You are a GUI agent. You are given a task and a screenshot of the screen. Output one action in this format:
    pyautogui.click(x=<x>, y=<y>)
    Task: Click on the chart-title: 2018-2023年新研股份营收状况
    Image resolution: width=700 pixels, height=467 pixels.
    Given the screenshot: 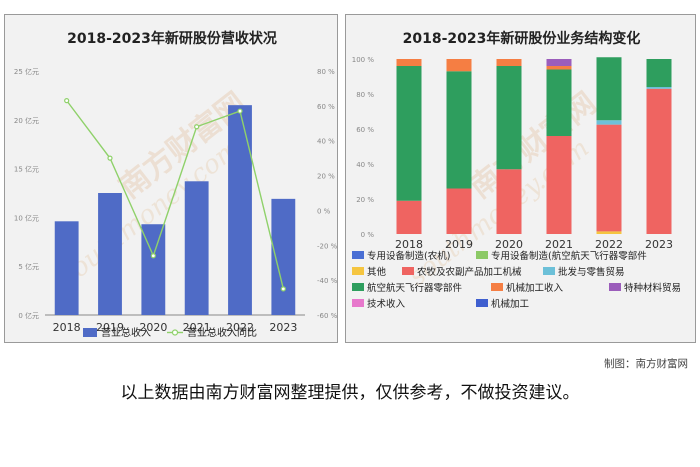 What is the action you would take?
    pyautogui.click(x=172, y=38)
    